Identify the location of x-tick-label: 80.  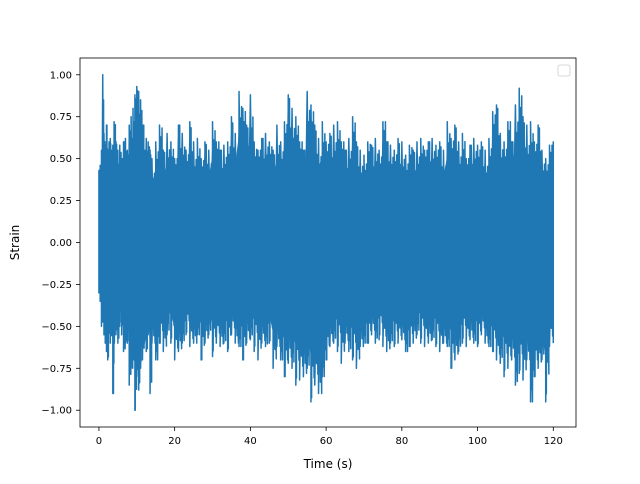
(401, 441).